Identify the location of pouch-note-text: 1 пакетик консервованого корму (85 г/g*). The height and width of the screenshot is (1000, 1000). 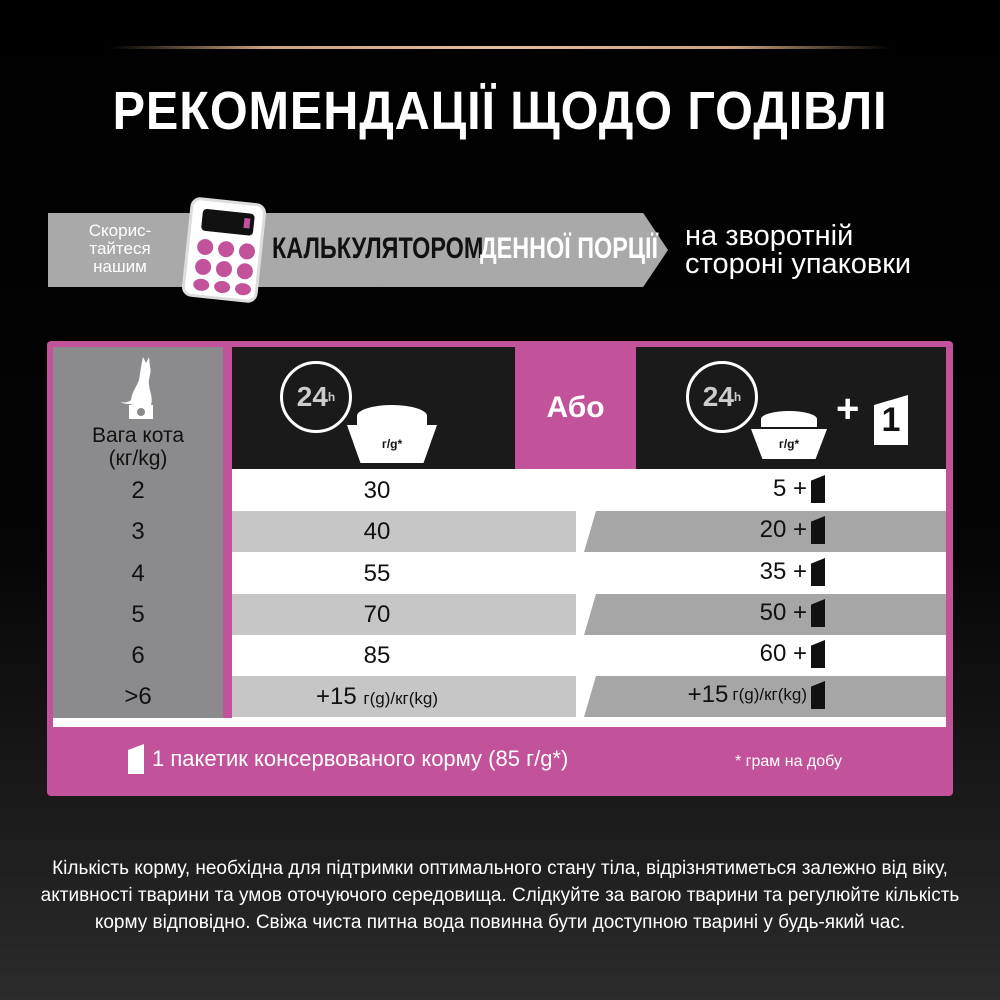
(360, 758).